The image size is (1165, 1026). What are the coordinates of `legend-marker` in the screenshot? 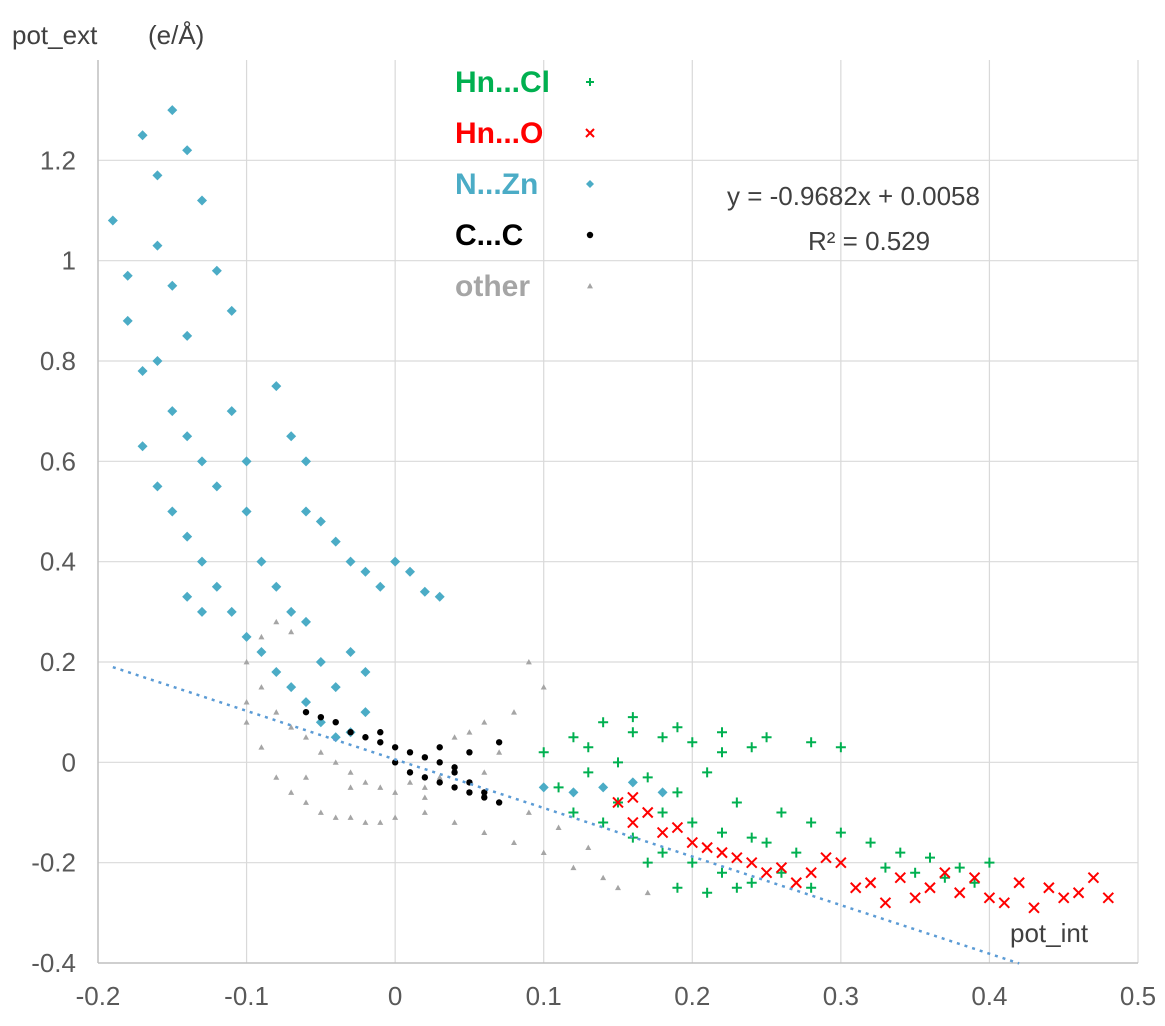 It's located at (590, 184).